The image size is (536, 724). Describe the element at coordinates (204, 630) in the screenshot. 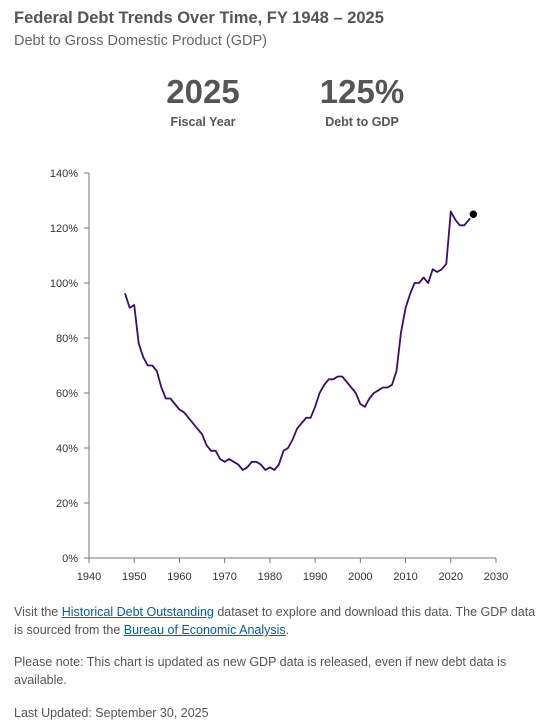

I see `bureau-of-economic-analysis-link: Bureau of Economic Analysis` at that location.